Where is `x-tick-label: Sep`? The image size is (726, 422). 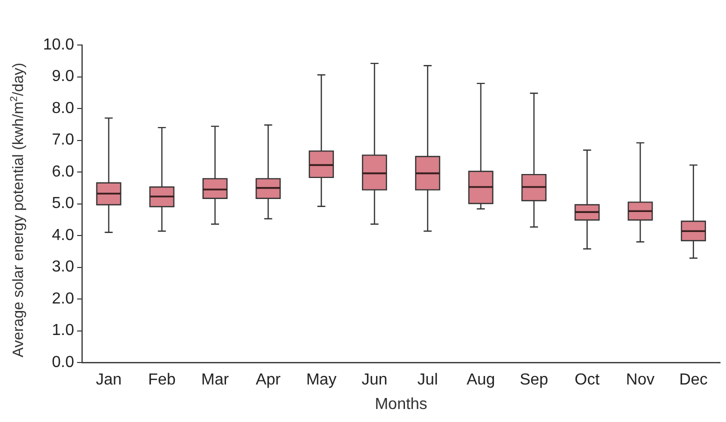 x-tick-label: Sep is located at coordinates (534, 380).